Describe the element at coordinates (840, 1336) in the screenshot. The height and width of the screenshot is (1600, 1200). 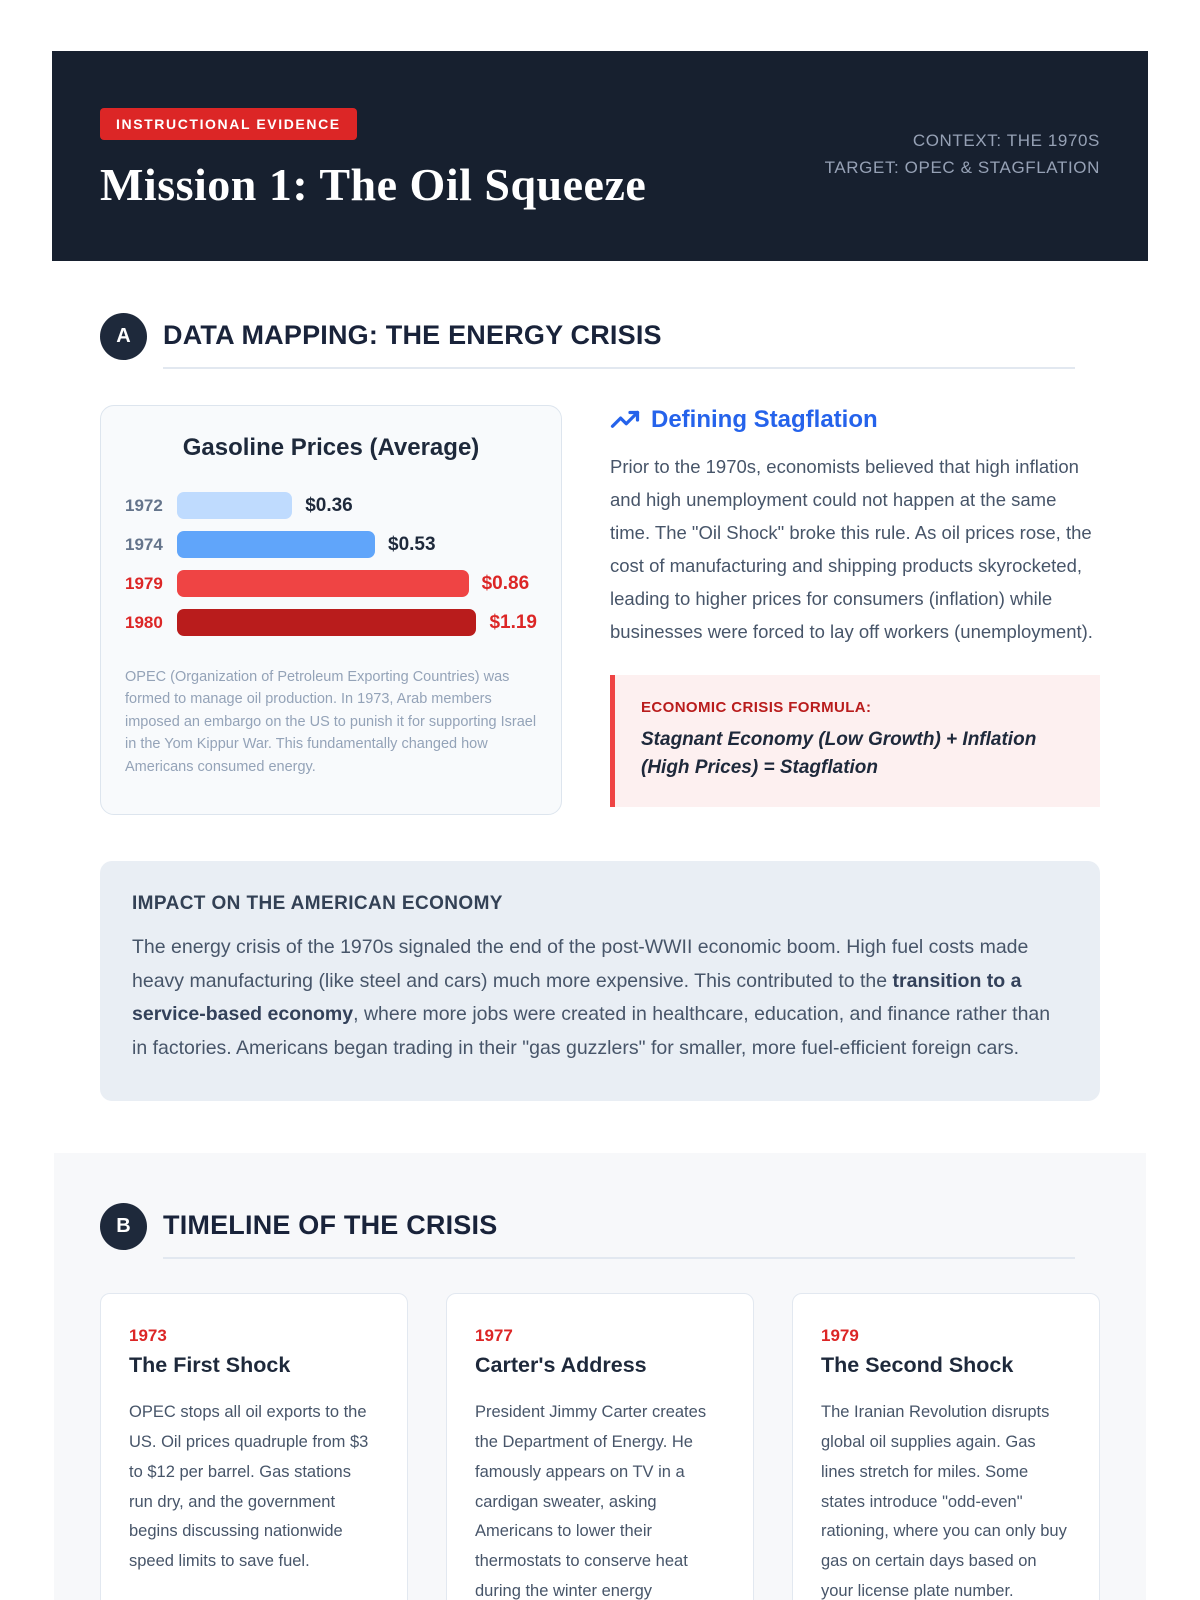
I see `timeline-year: 1979` at that location.